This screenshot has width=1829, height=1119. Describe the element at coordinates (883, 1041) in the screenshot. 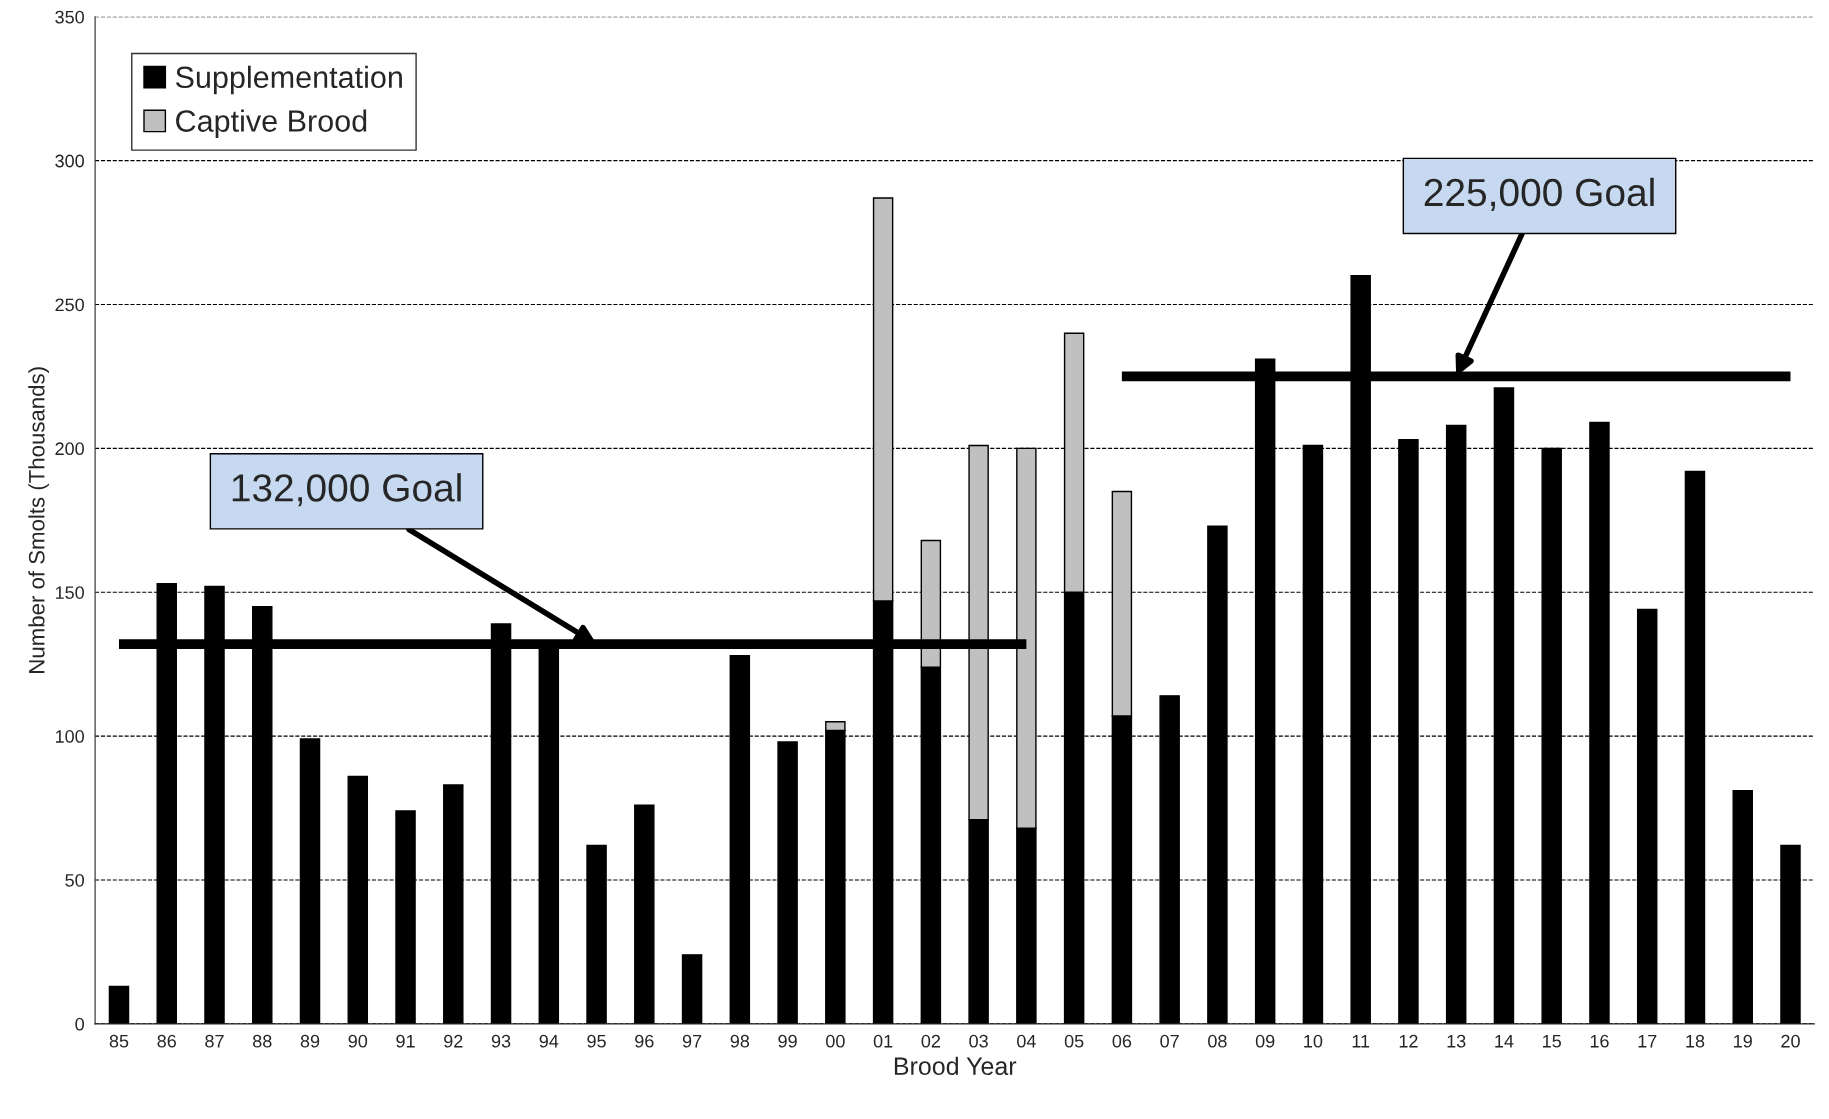

I see `x-tick-label: 01` at that location.